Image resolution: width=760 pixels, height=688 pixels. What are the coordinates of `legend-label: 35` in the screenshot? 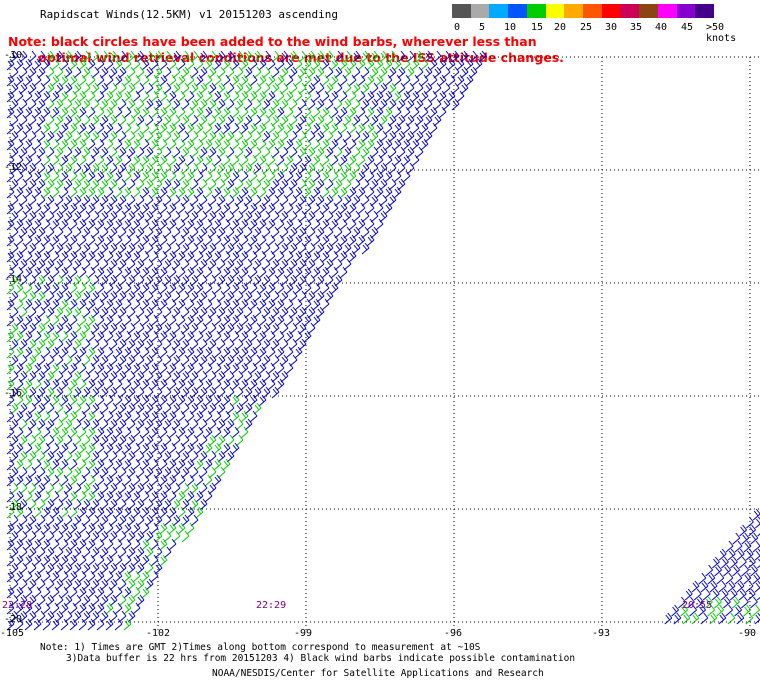 It's located at (636, 27).